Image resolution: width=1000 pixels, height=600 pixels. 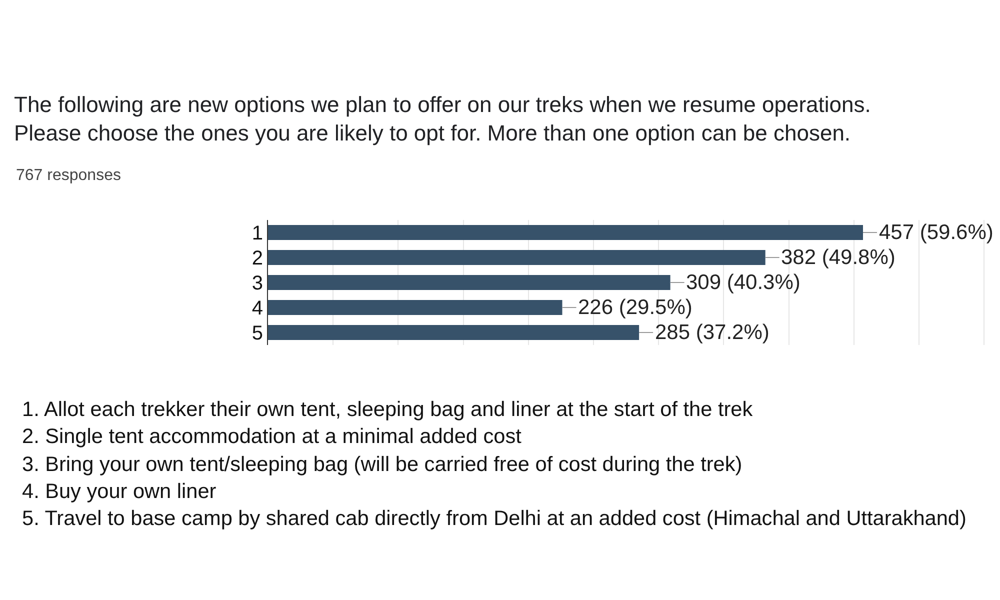 What do you see at coordinates (257, 309) in the screenshot?
I see `y-tick-label: 4` at bounding box center [257, 309].